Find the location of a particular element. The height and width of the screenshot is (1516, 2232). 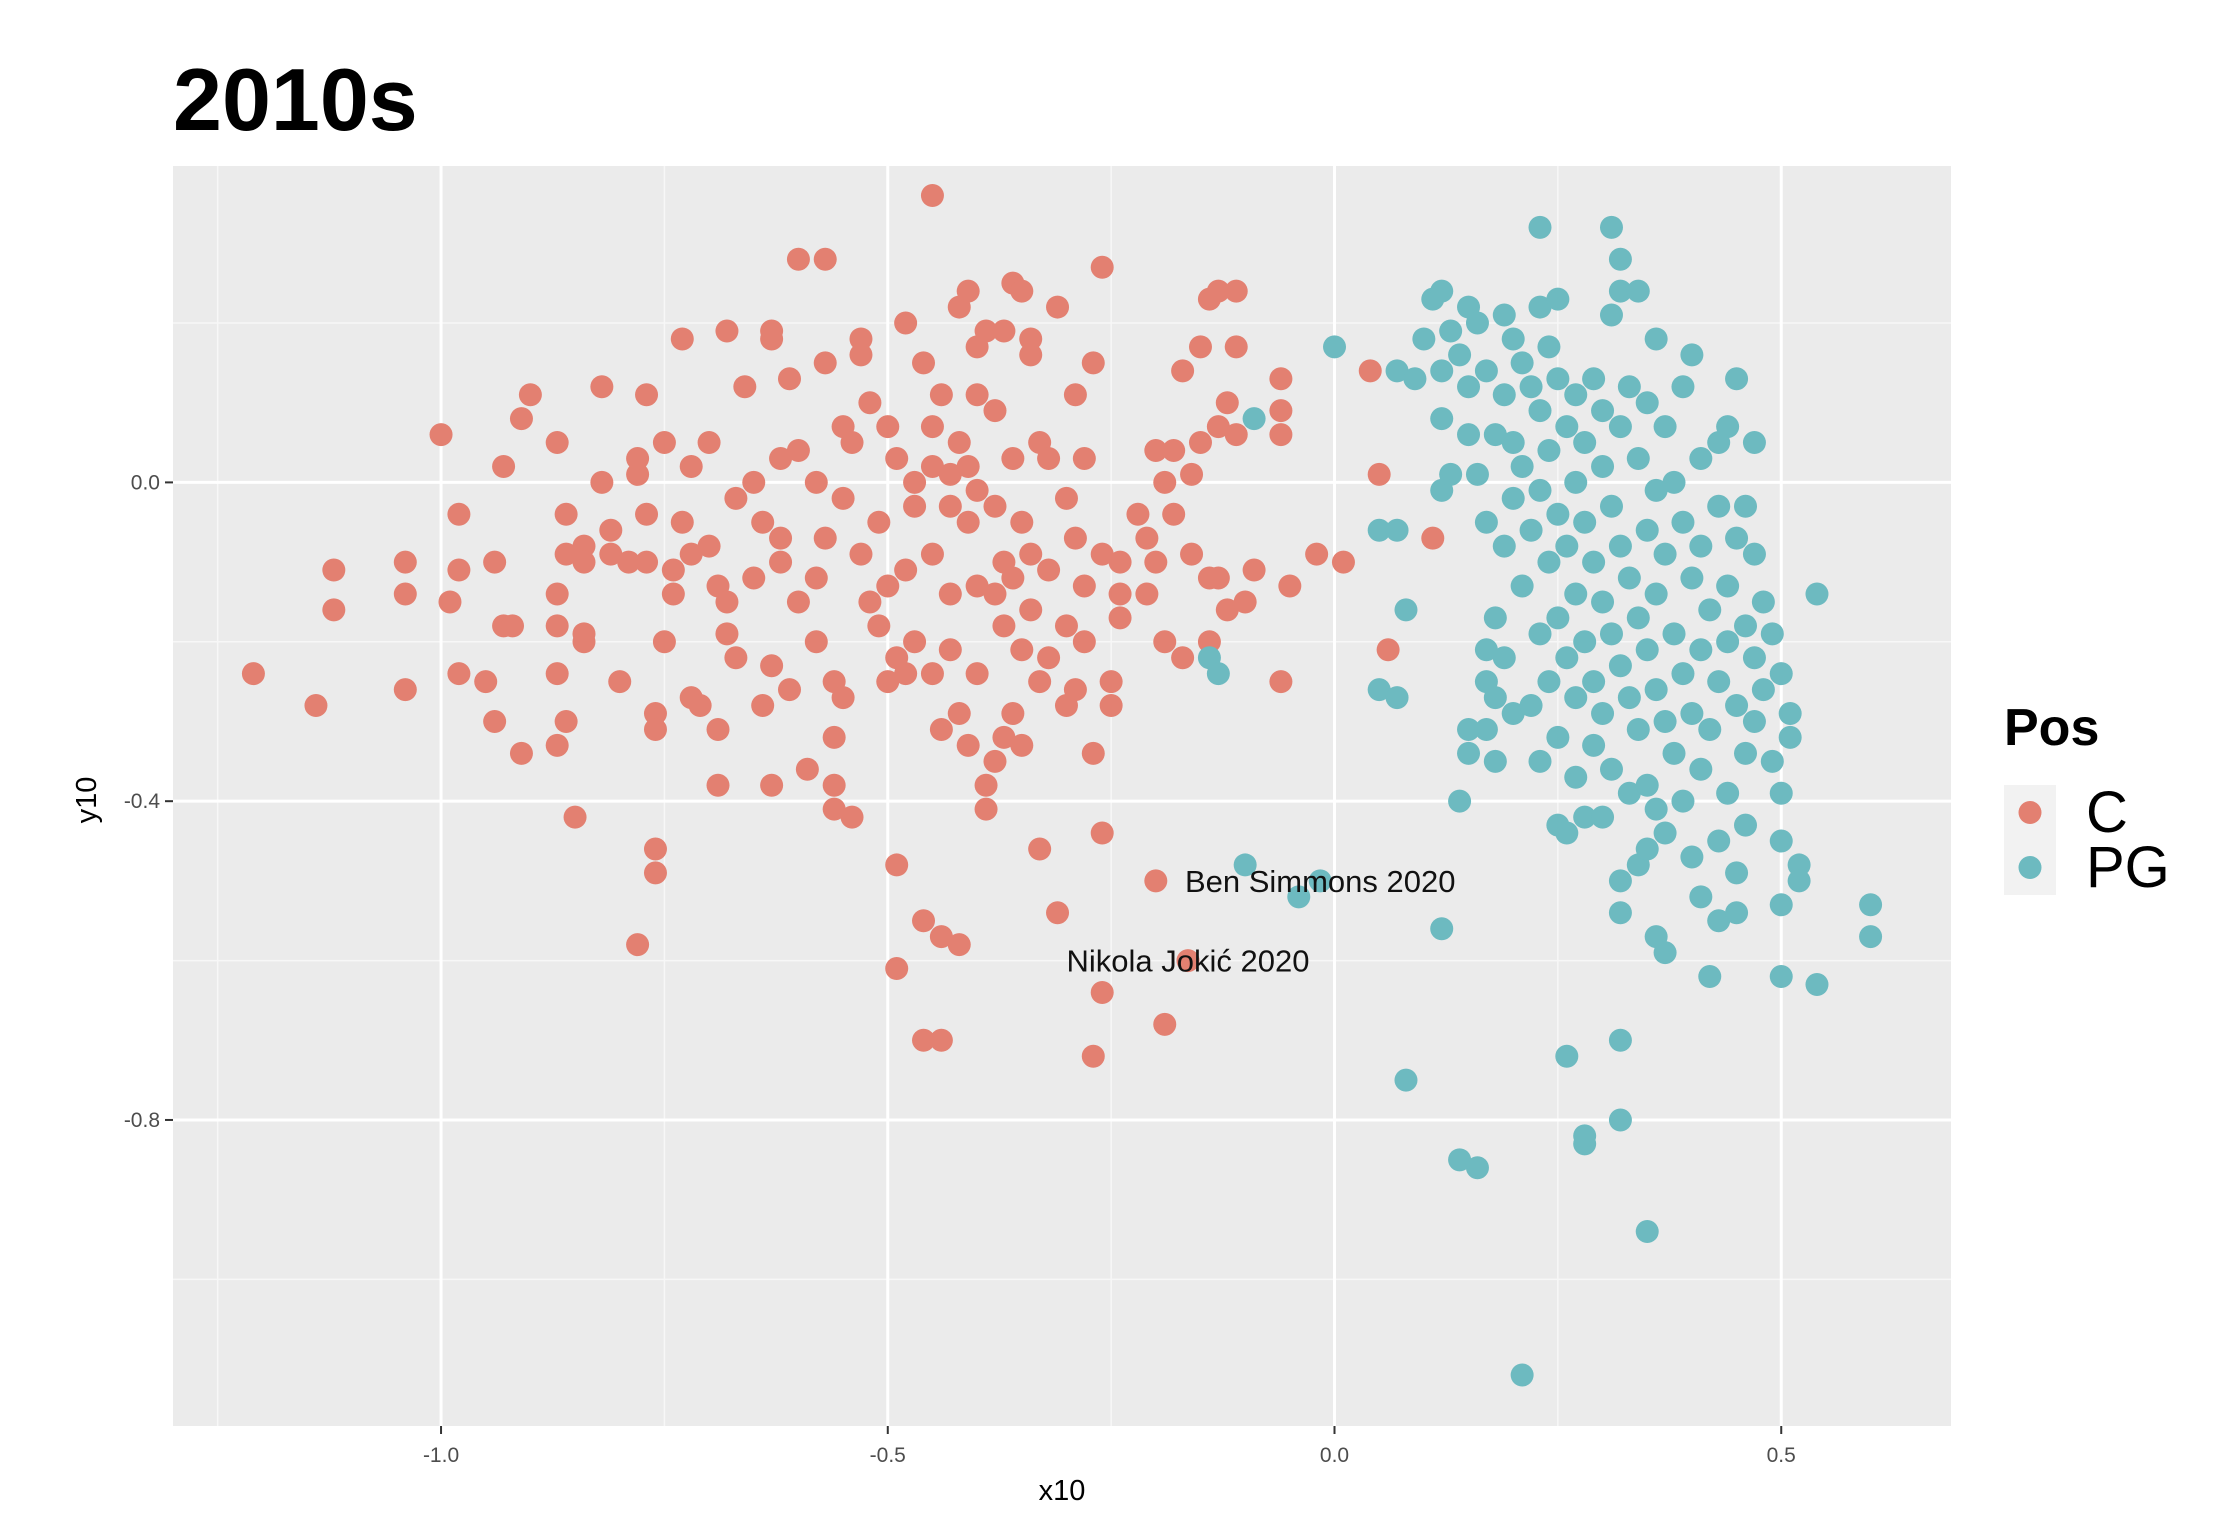

y-tick-label: -0.4 is located at coordinates (142, 801).